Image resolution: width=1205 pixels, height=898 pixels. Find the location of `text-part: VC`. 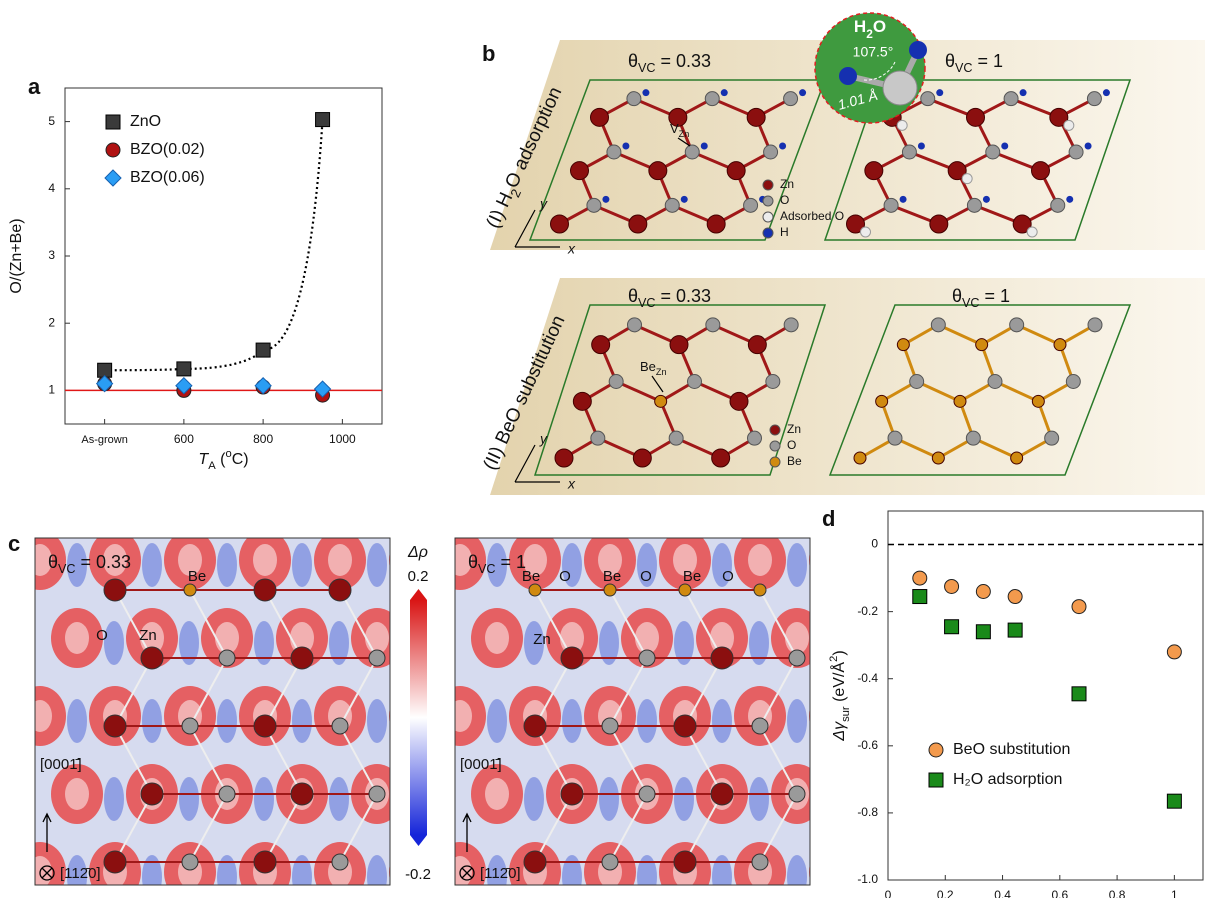

text-part: VC is located at coordinates (487, 569).